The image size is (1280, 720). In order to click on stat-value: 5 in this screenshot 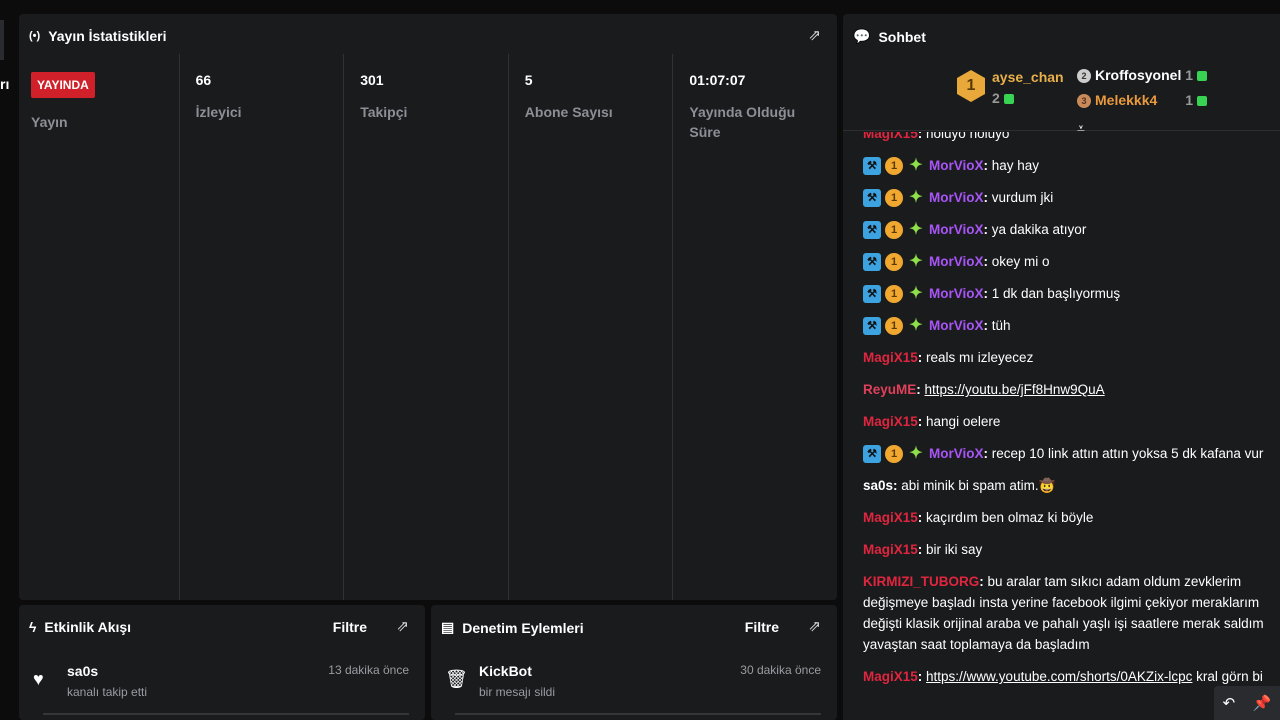, I will do `click(528, 80)`.